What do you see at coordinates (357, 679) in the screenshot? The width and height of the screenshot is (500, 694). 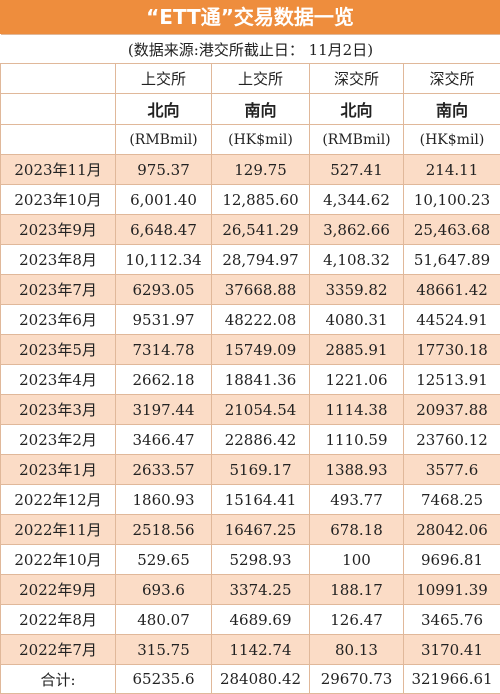 I see `total-value-cell: 29670.73` at bounding box center [357, 679].